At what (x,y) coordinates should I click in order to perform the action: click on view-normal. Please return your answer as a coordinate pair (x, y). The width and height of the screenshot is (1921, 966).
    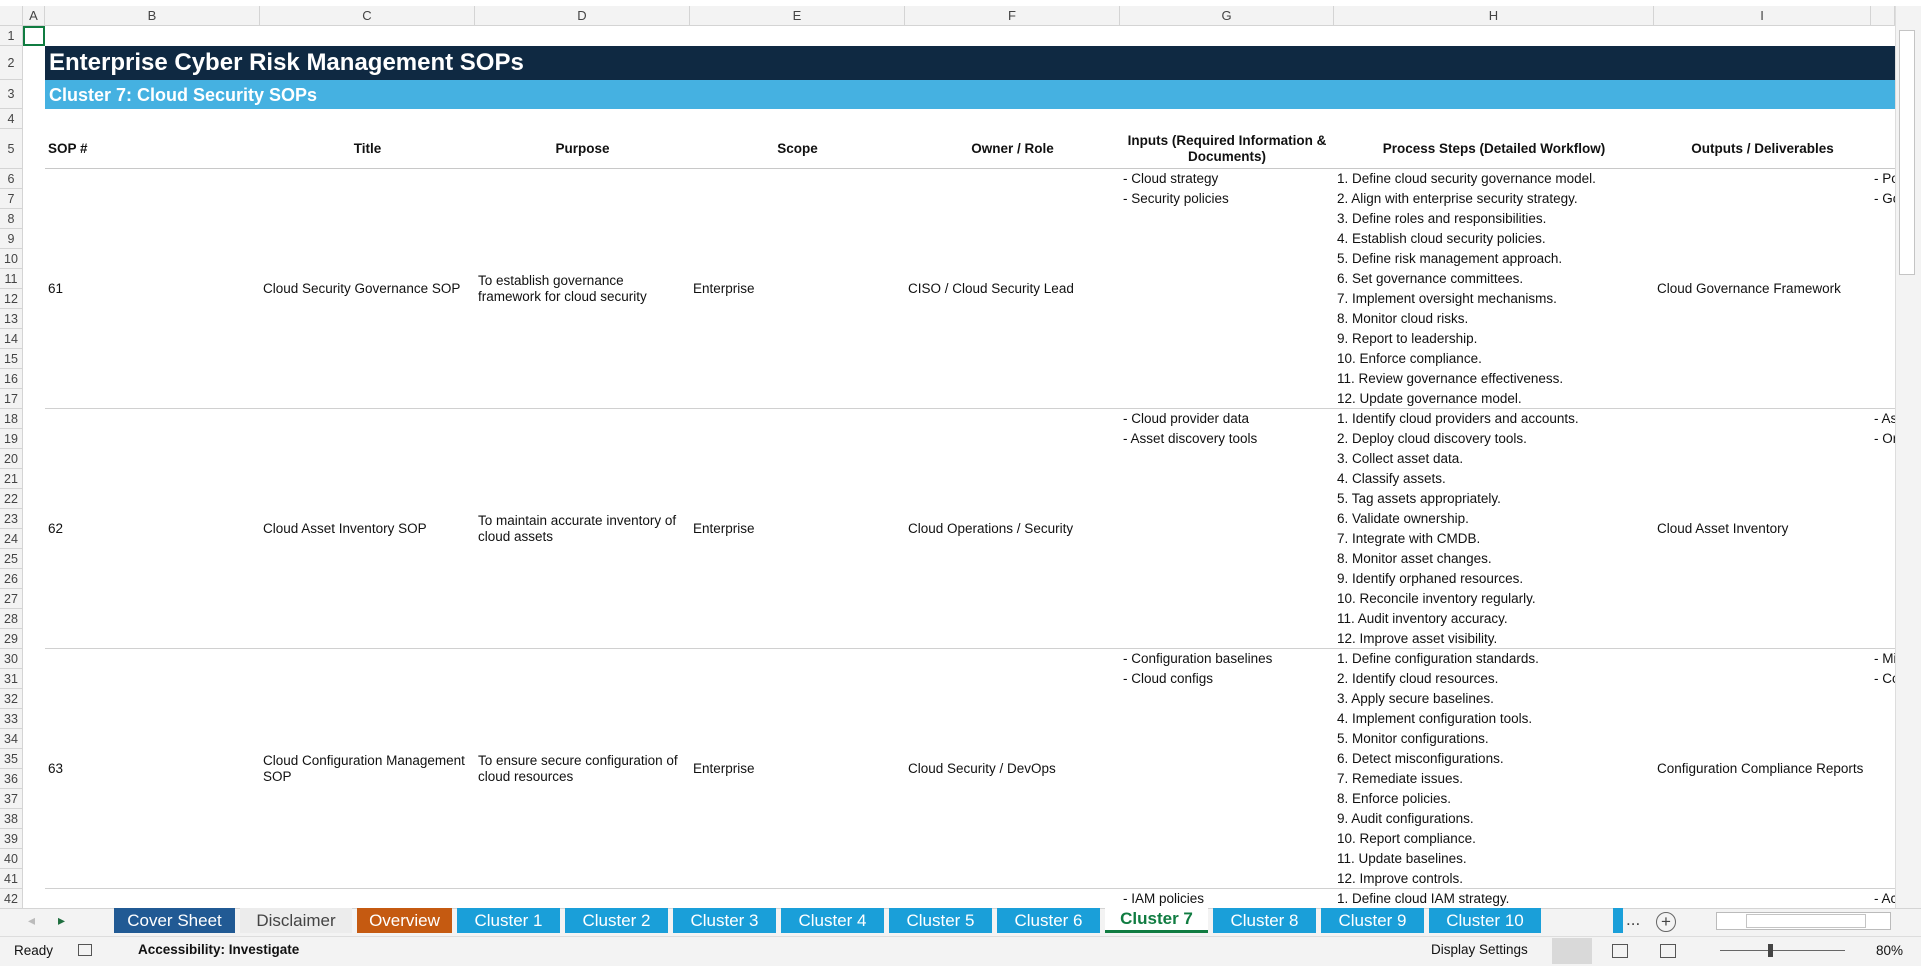
    Looking at the image, I should click on (1572, 951).